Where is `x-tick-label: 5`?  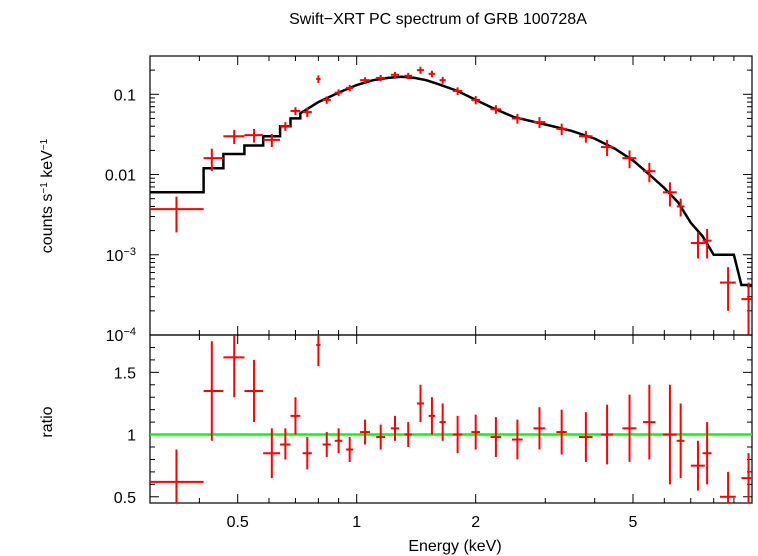 x-tick-label: 5 is located at coordinates (633, 522).